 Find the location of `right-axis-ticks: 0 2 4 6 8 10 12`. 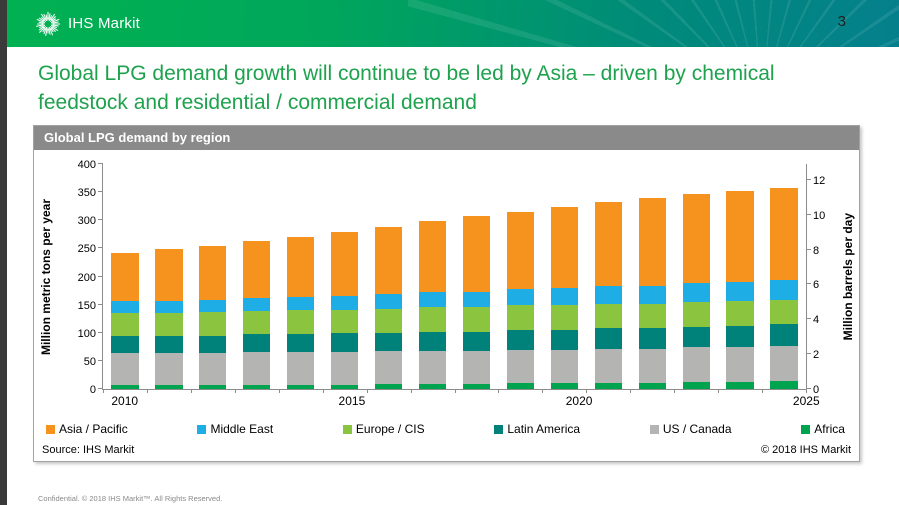

right-axis-ticks: 0 2 4 6 8 10 12 is located at coordinates (822, 280).